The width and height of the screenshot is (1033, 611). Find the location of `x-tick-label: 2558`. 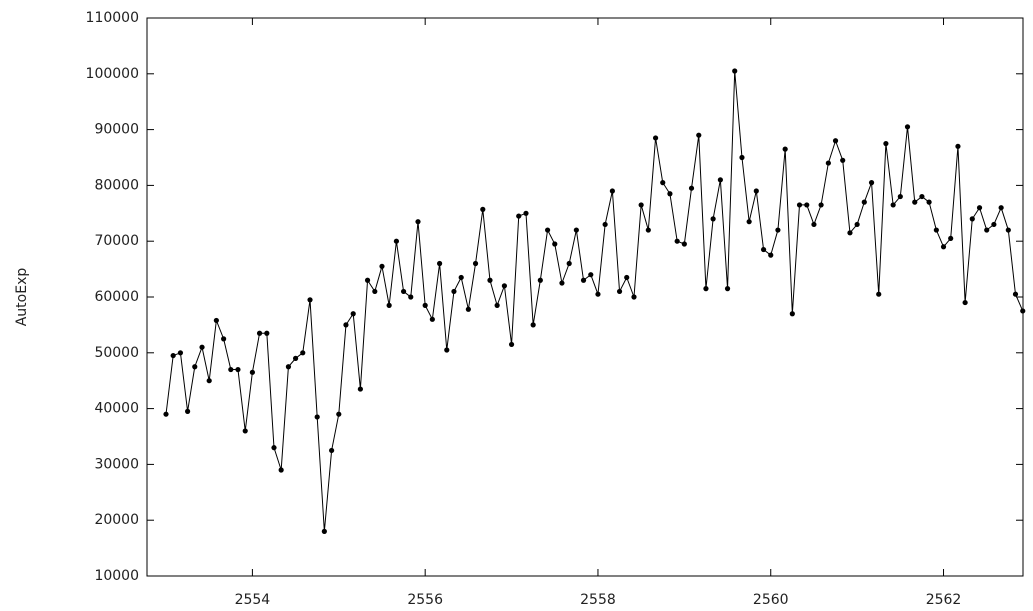

x-tick-label: 2558 is located at coordinates (598, 600).